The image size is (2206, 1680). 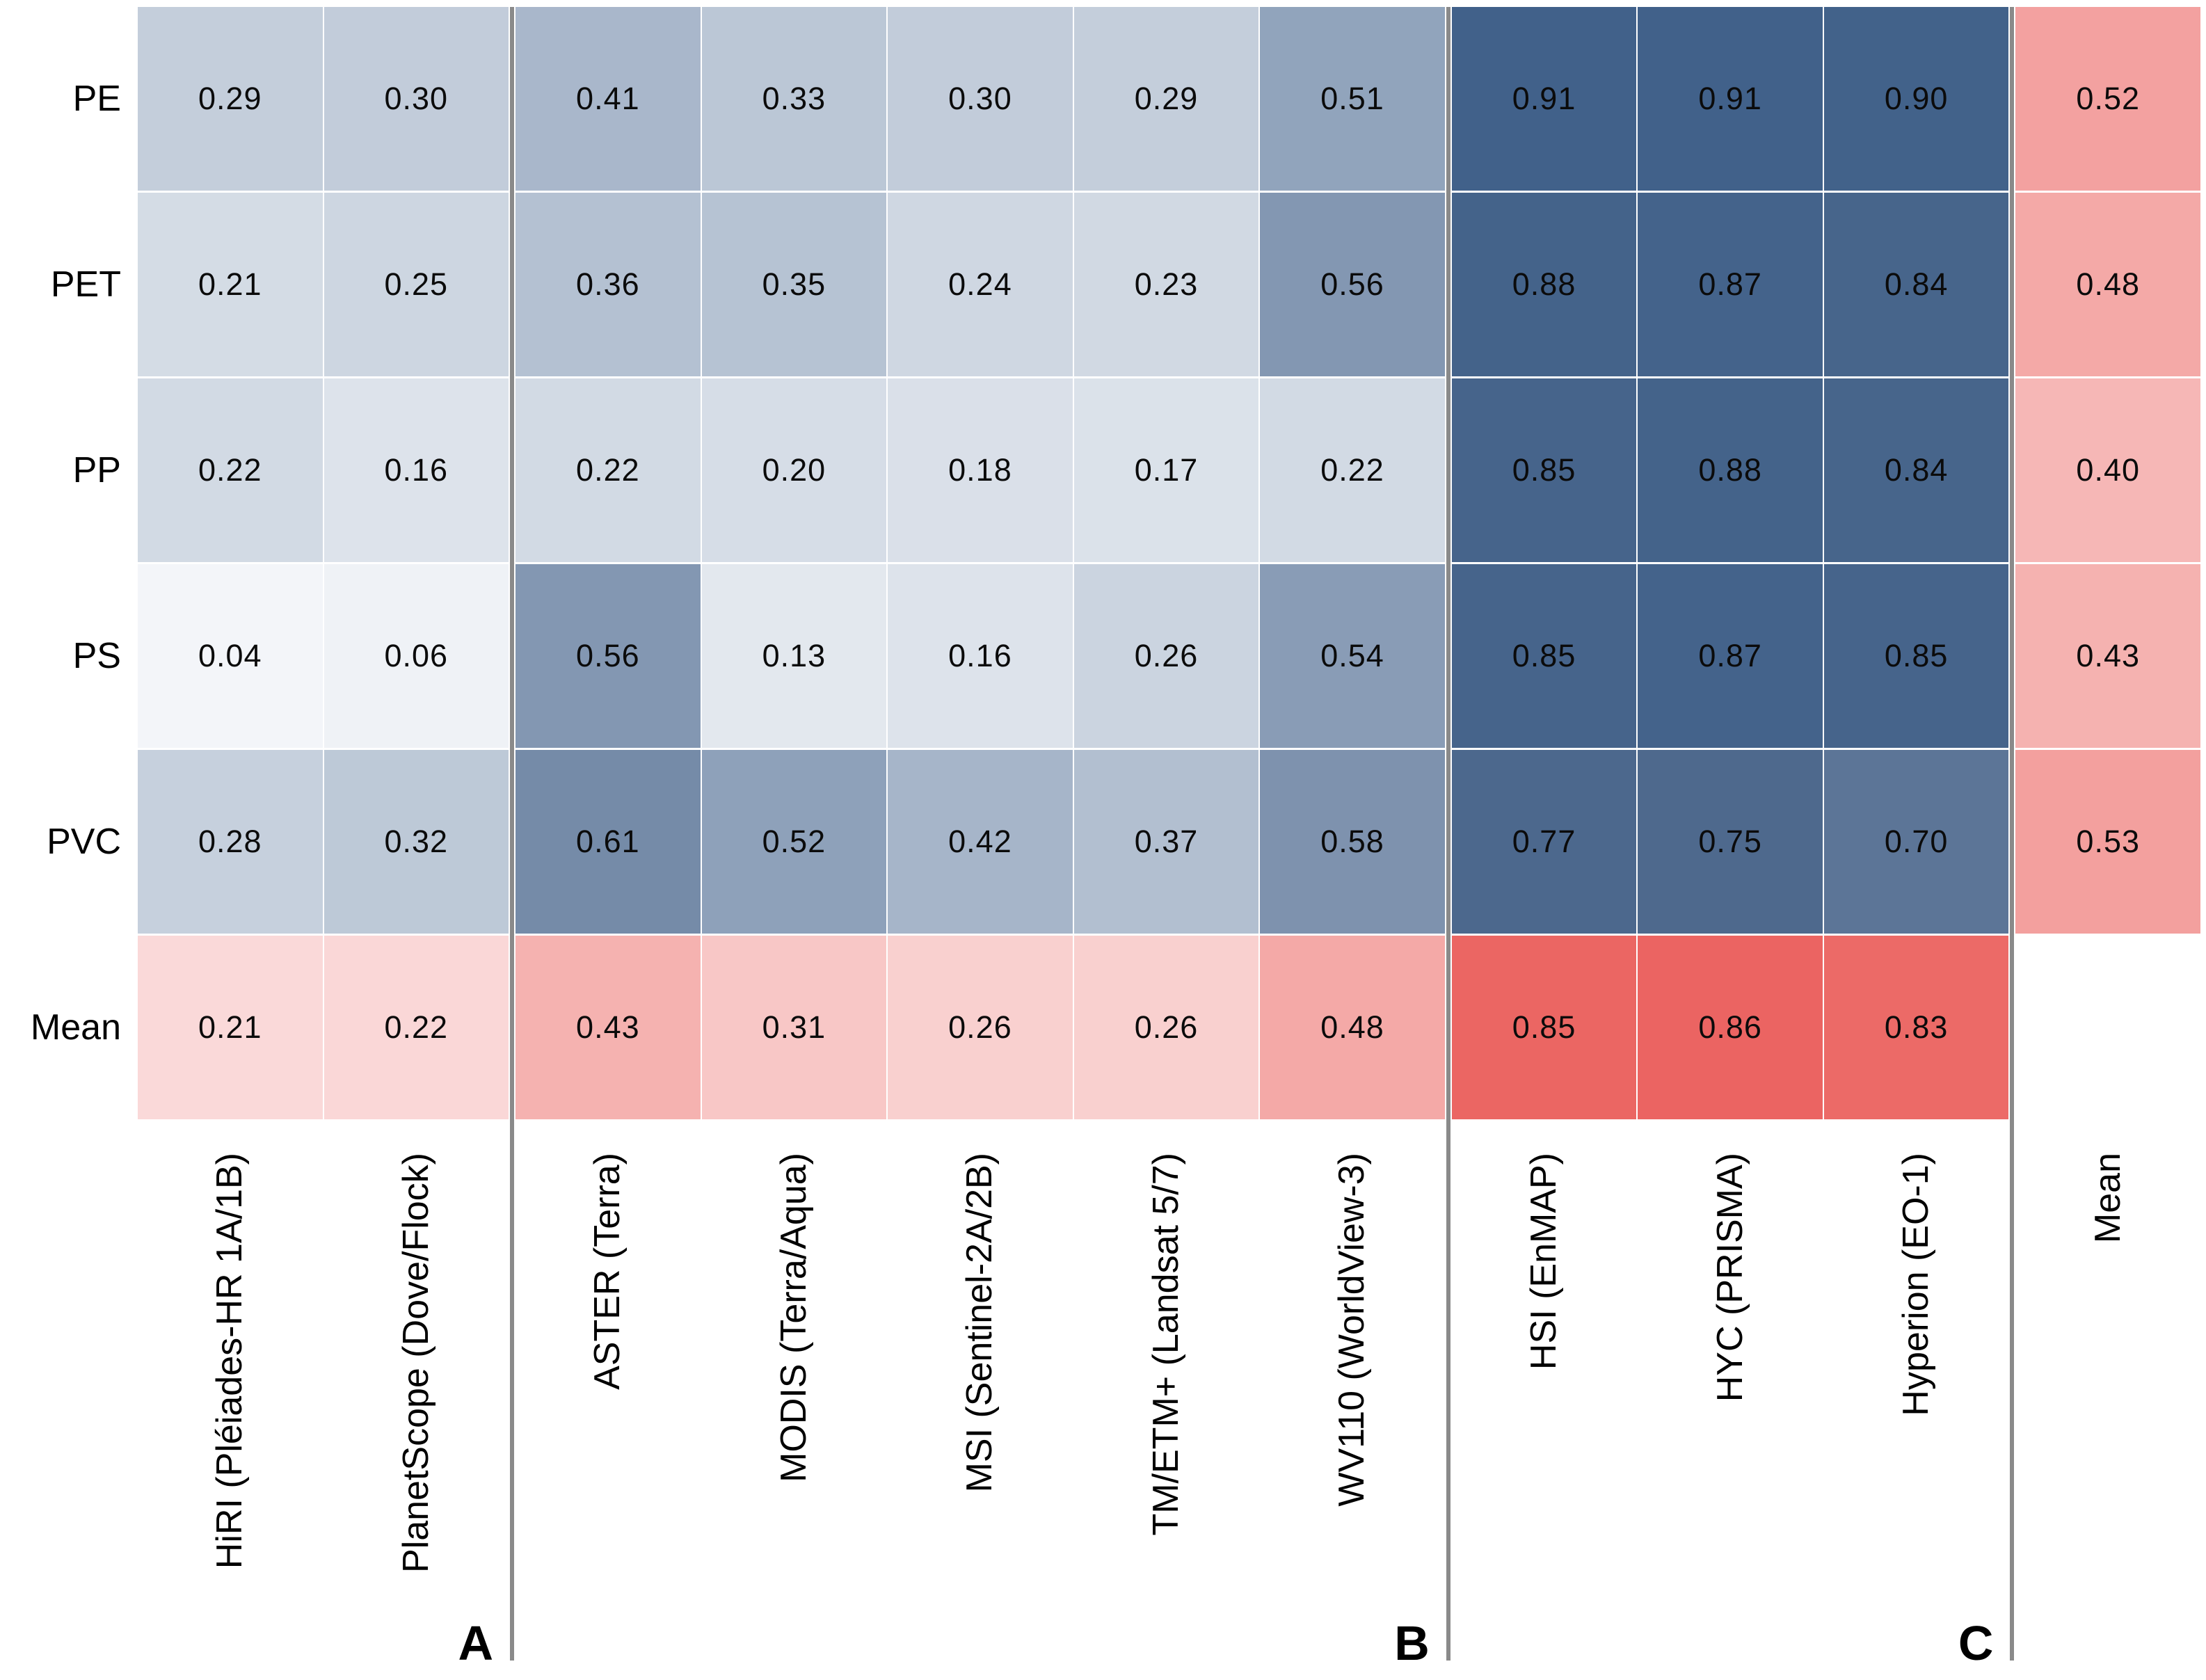 I want to click on heatmap-cell: 0.61, so click(x=608, y=842).